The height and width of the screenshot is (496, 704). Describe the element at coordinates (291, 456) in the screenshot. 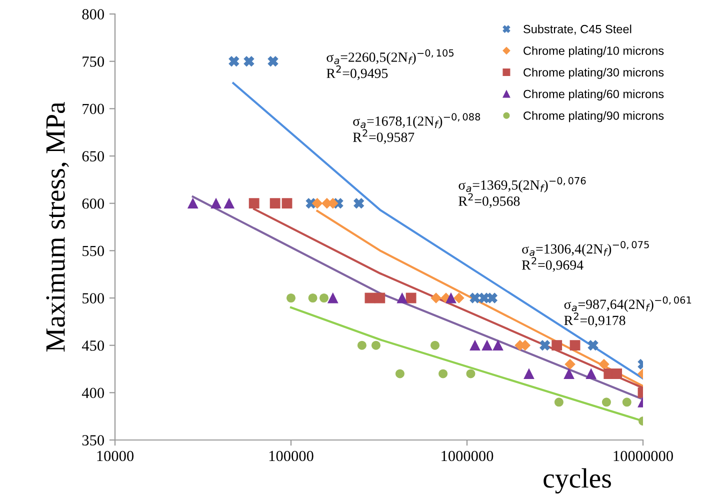

I see `x-tick-label: 100000` at that location.